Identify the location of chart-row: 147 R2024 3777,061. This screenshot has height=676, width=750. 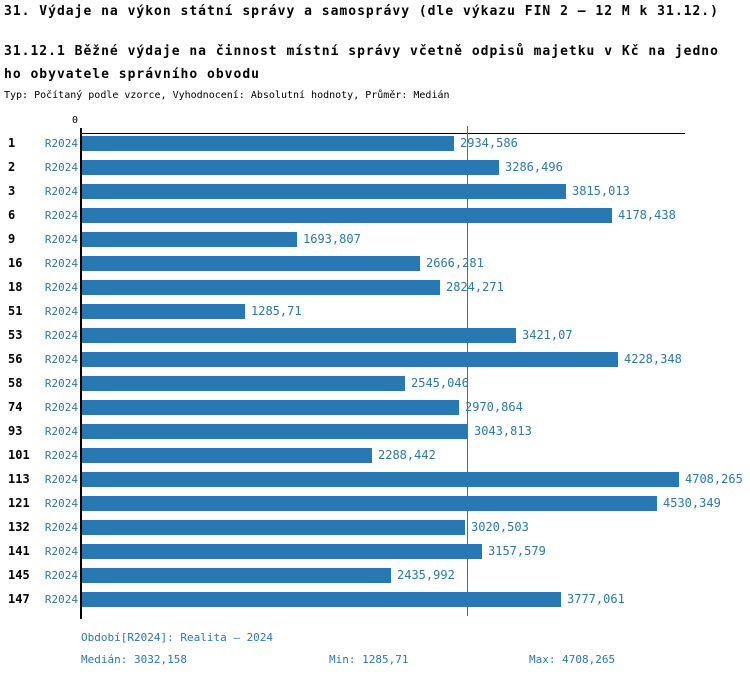
(375, 599).